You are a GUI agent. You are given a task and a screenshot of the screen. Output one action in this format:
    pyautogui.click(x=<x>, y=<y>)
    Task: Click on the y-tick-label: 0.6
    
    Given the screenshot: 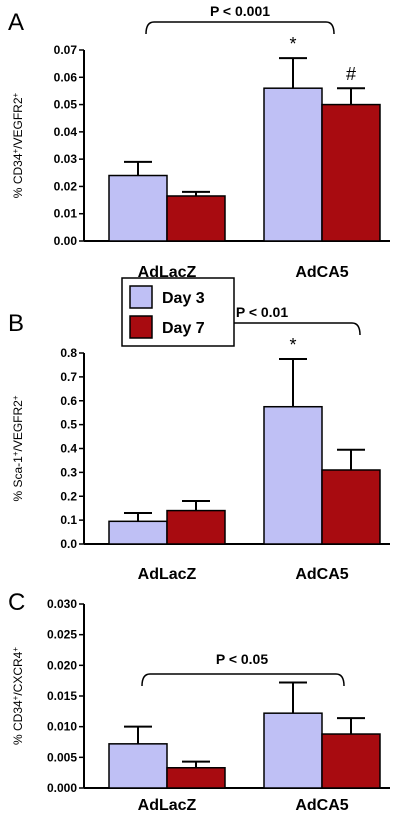 What is the action you would take?
    pyautogui.click(x=68, y=401)
    